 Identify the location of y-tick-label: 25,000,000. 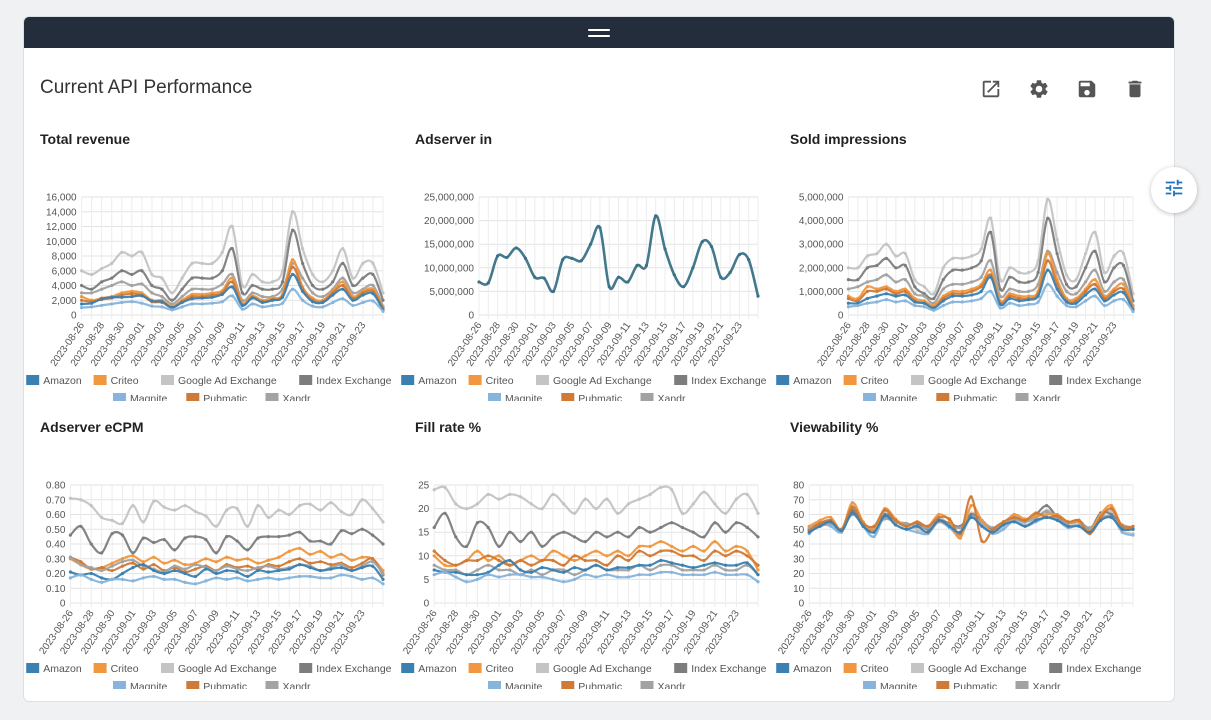
(449, 198).